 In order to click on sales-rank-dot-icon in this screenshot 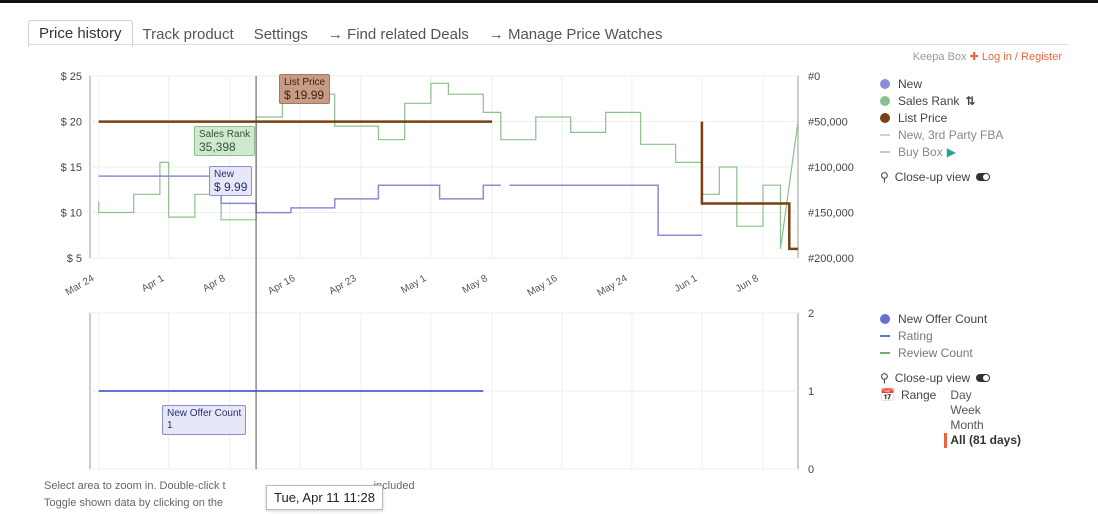, I will do `click(885, 100)`.